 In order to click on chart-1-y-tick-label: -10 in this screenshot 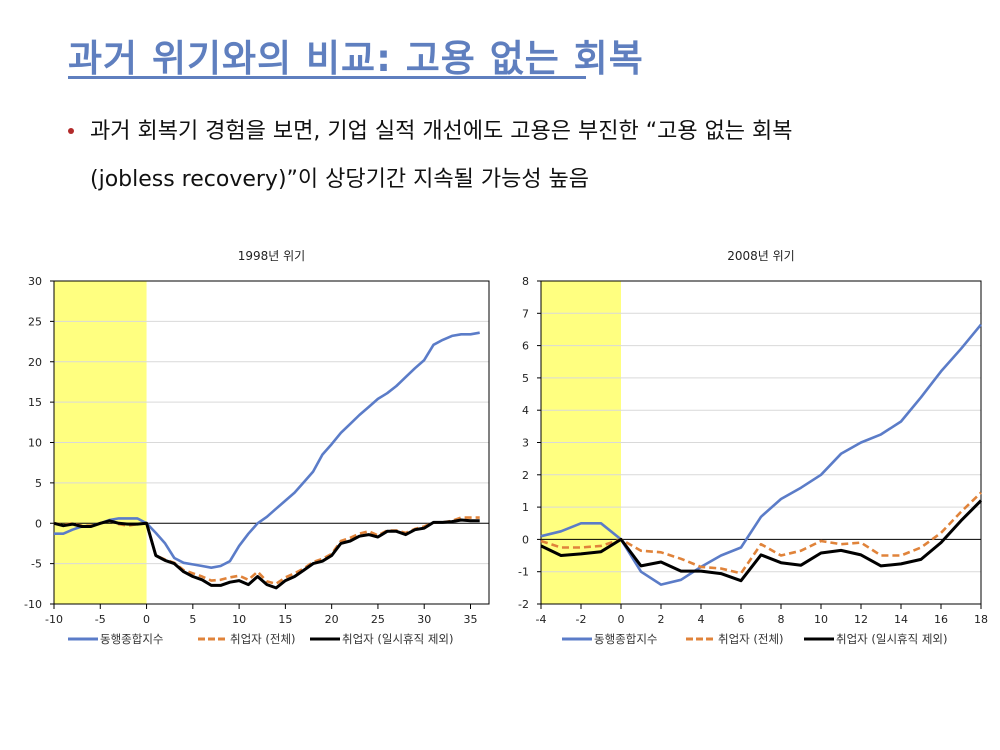, I will do `click(33, 604)`.